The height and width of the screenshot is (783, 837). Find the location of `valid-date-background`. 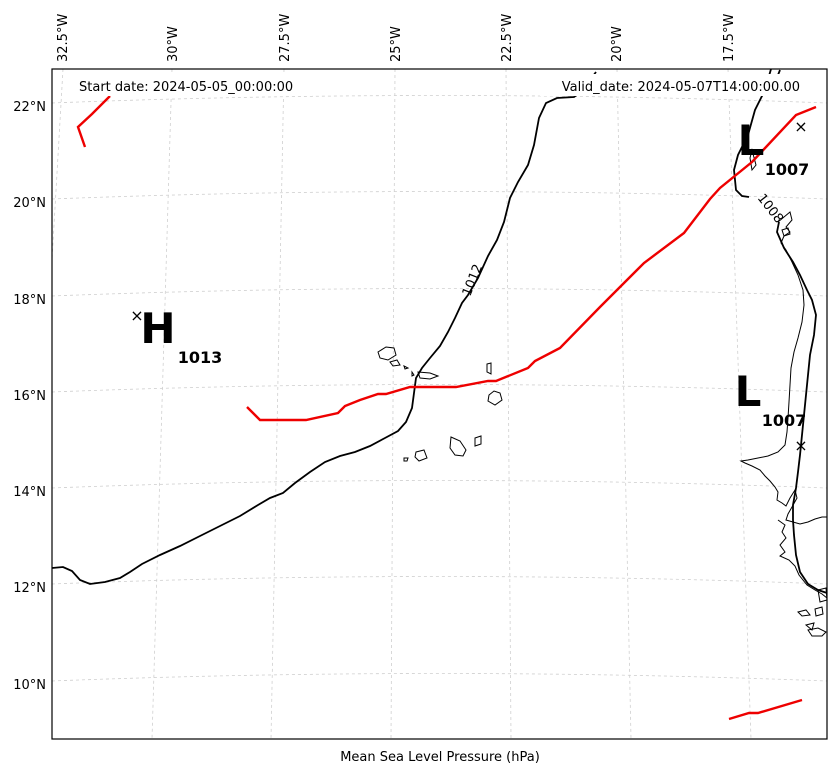

valid-date-background is located at coordinates (672, 85).